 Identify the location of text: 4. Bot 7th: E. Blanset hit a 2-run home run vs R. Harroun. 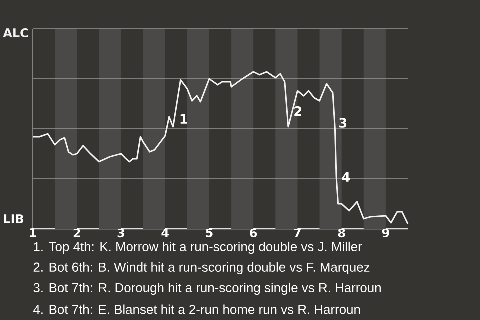
(196, 309).